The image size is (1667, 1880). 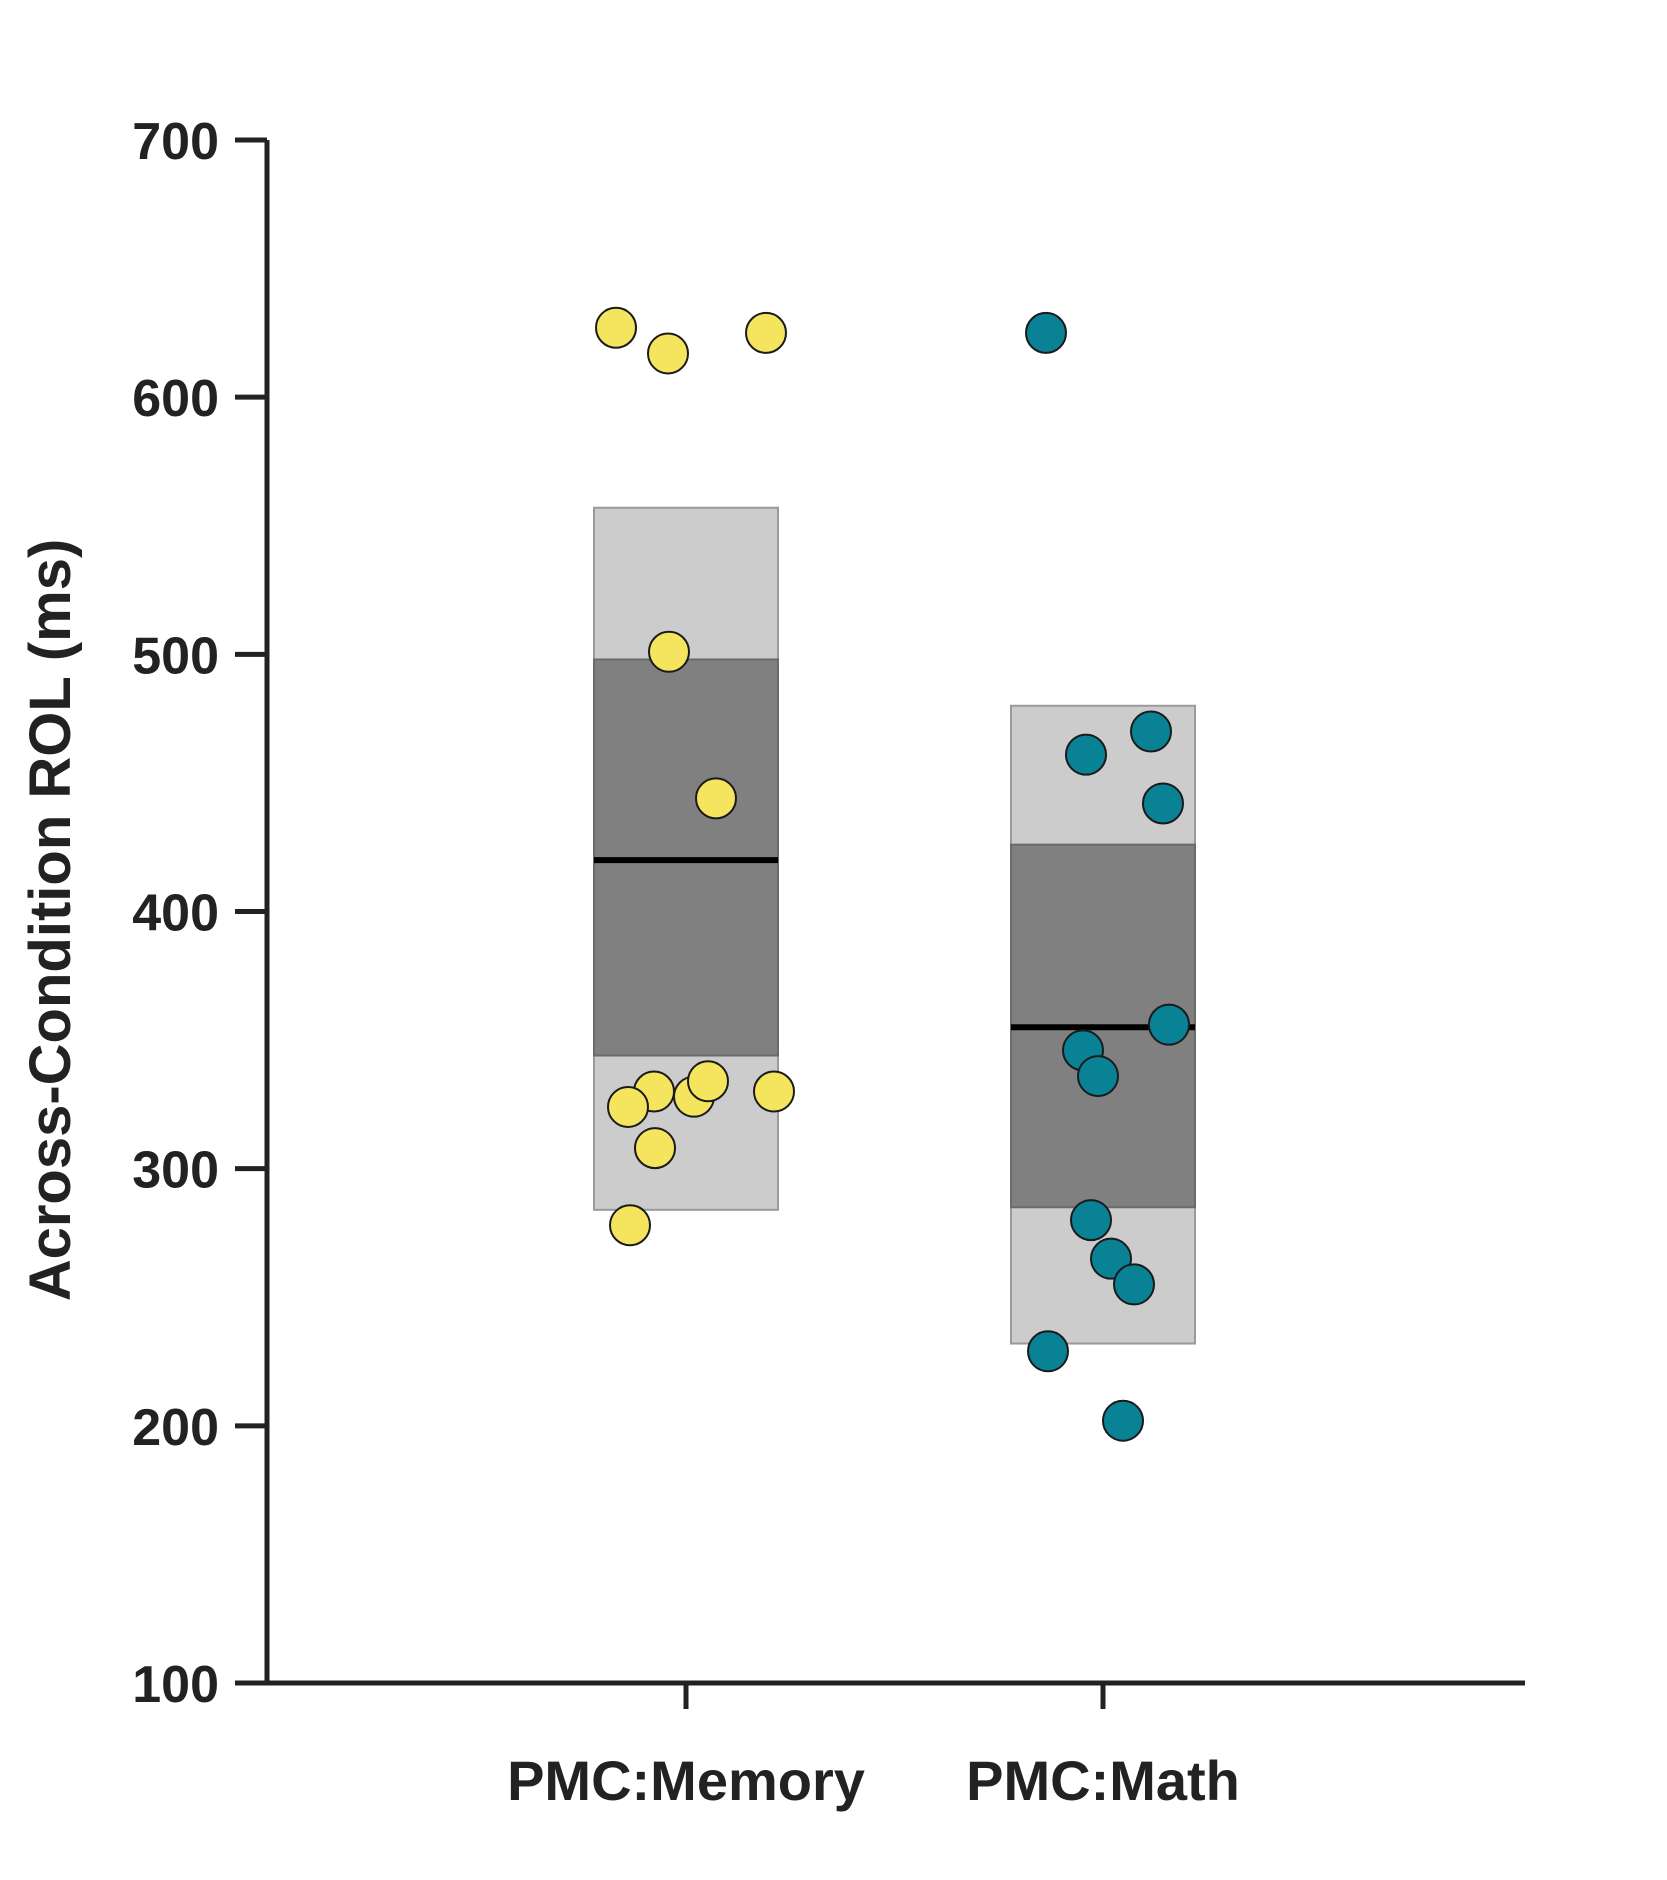 What do you see at coordinates (175, 142) in the screenshot?
I see `y-tick-label: 700` at bounding box center [175, 142].